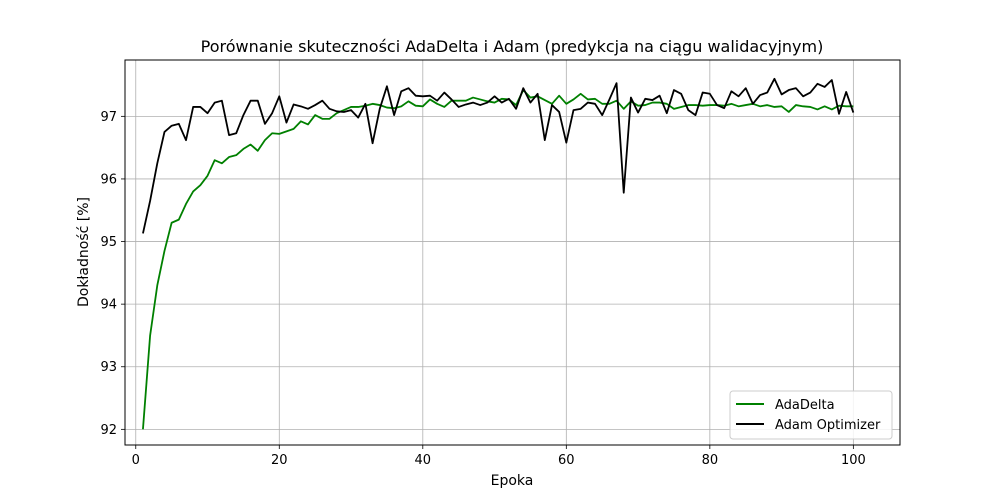  I want to click on y-tick-label: 97, so click(108, 117).